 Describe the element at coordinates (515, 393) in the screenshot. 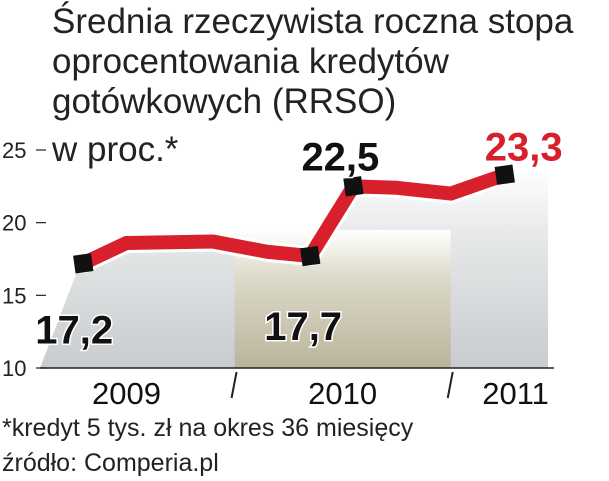

I see `x-year-label: 2011` at that location.